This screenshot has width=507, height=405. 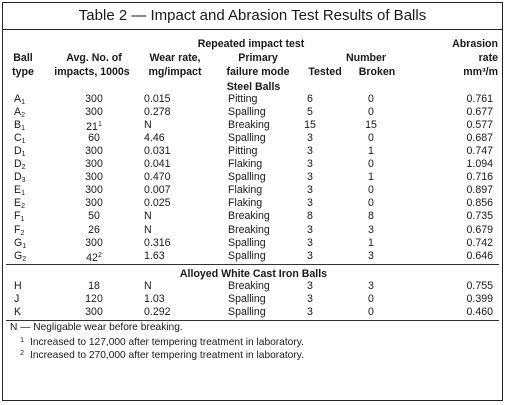 I want to click on cell-broken: 15, so click(x=371, y=125).